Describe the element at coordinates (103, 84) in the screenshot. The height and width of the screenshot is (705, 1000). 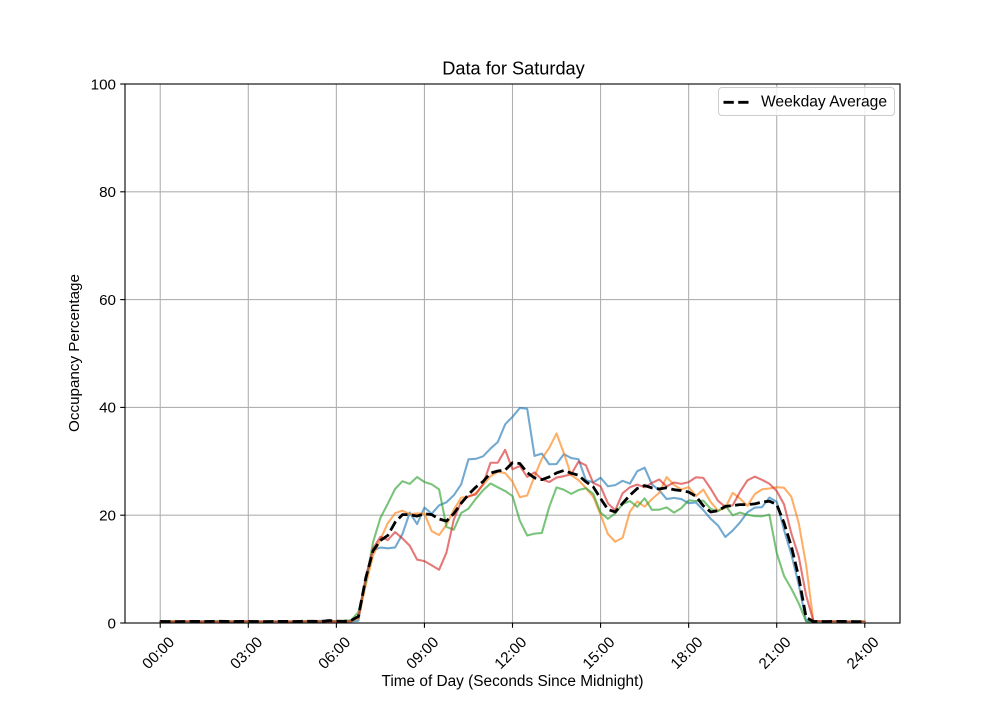
I see `svg-text: 100` at that location.